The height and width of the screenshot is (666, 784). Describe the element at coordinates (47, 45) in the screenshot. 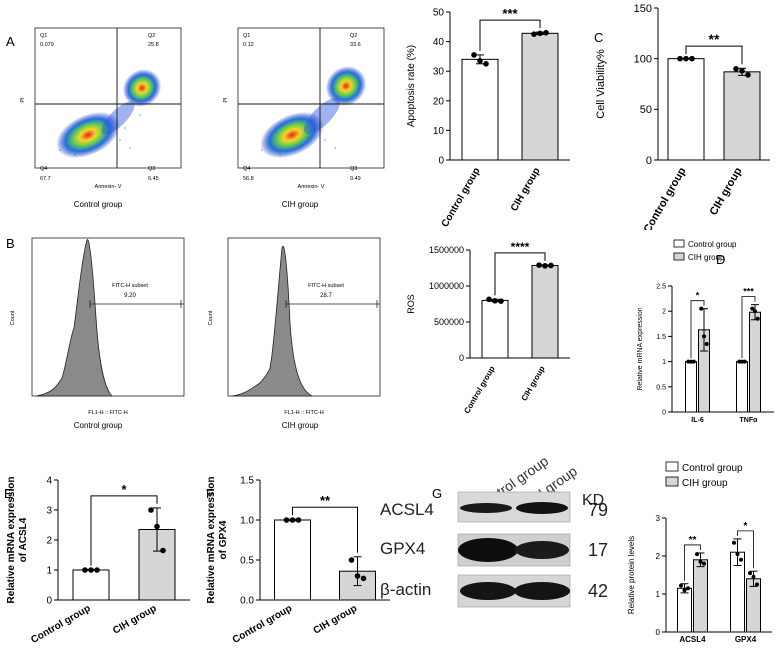

I see `q1-value: 0.079` at that location.